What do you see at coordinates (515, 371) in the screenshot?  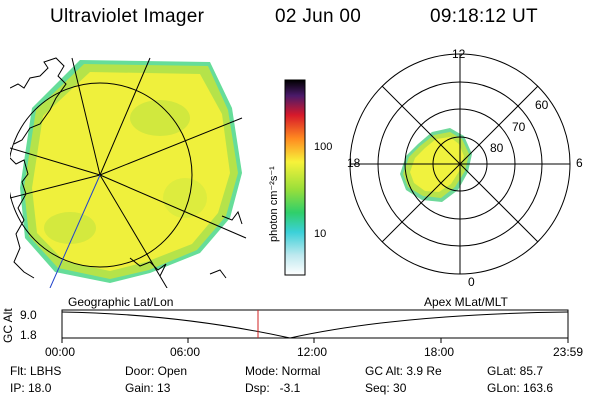 I see `info-glat: GLat: 85.7` at bounding box center [515, 371].